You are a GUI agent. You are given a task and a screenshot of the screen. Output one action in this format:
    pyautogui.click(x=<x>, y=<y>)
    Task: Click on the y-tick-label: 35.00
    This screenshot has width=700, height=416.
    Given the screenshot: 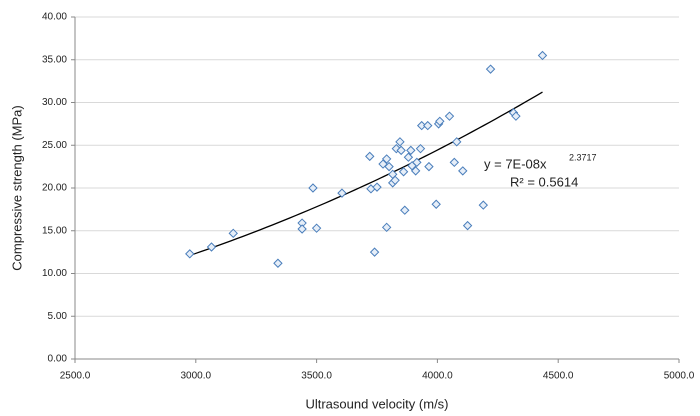 What is the action you would take?
    pyautogui.click(x=54, y=59)
    